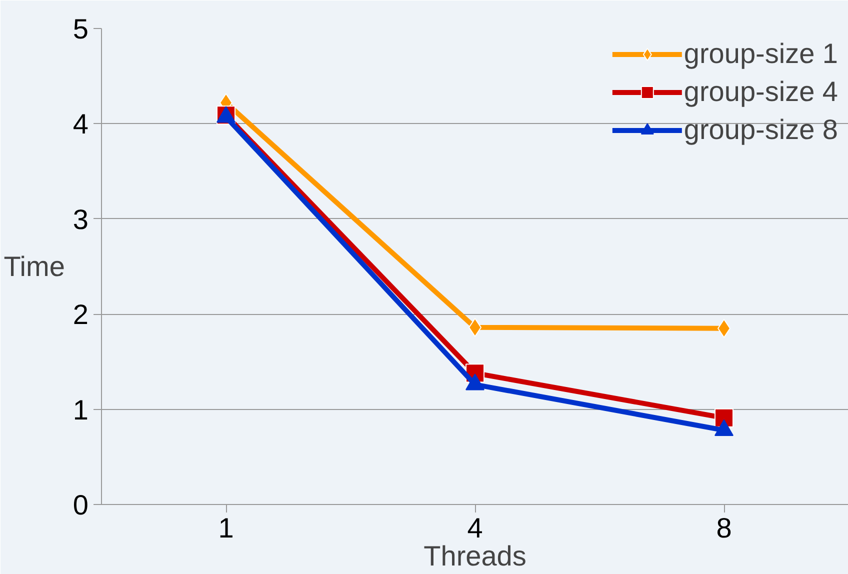 This screenshot has height=574, width=848. I want to click on y-tick-label: 3, so click(80, 219).